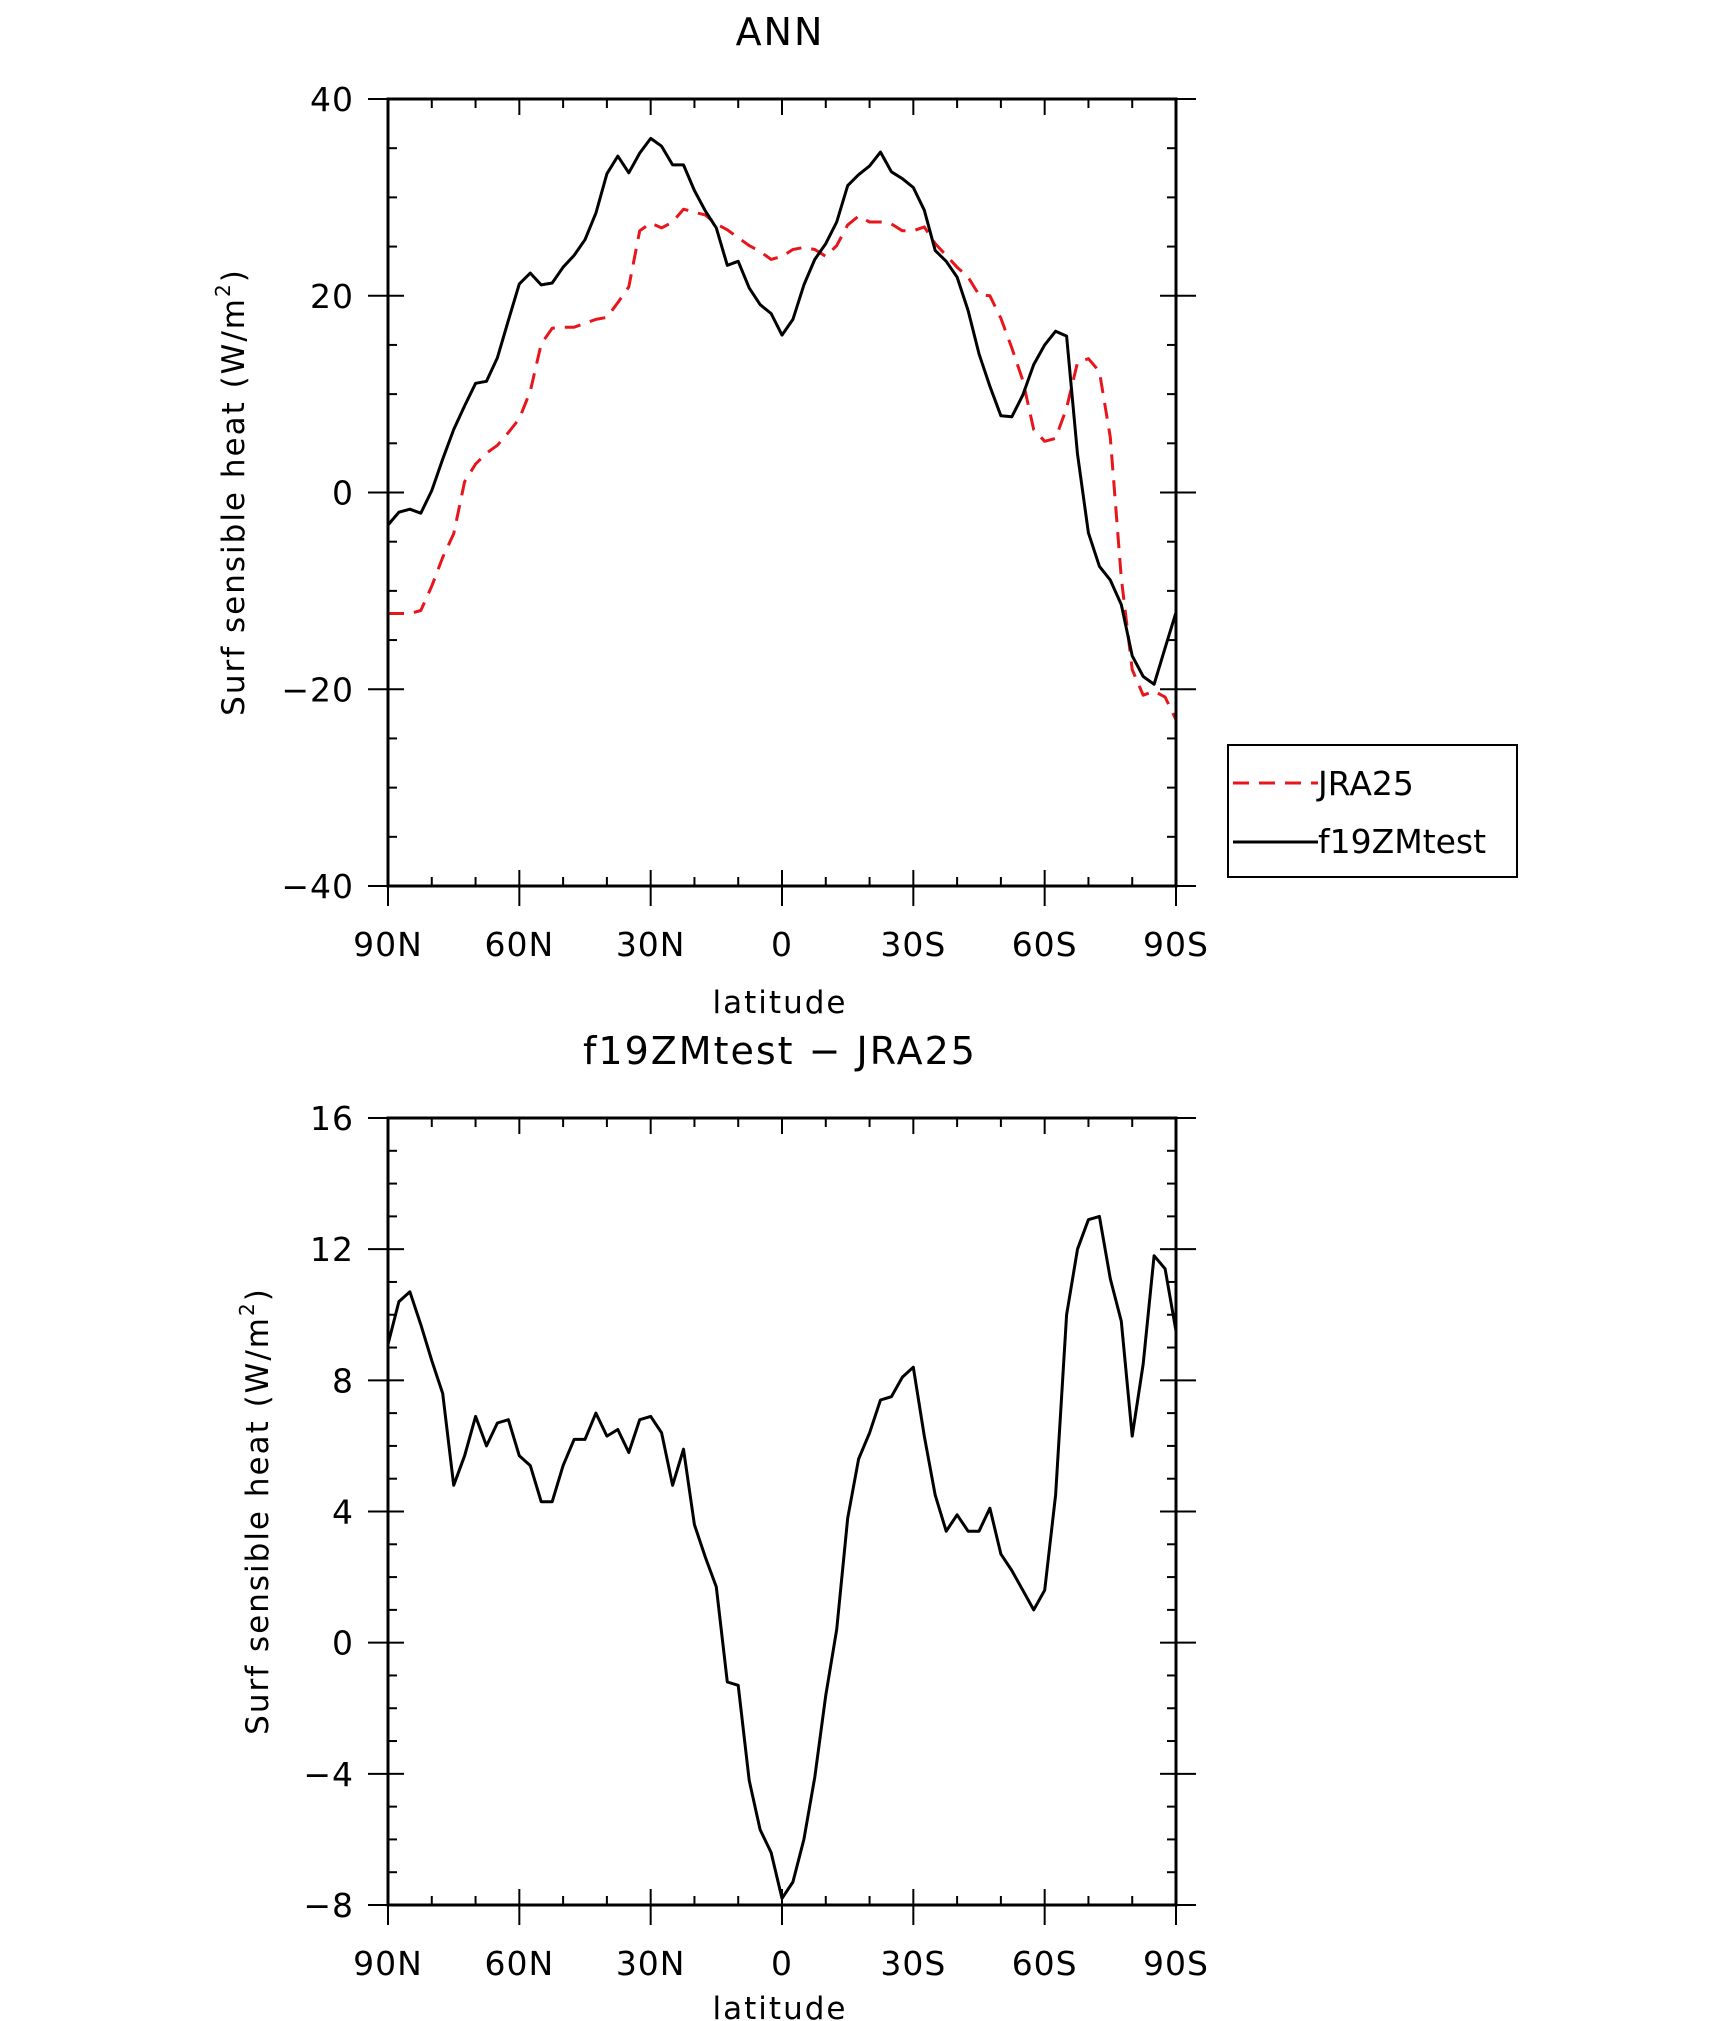 The width and height of the screenshot is (1710, 2021). What do you see at coordinates (343, 493) in the screenshot?
I see `top-chart-y-tick-label: 0` at bounding box center [343, 493].